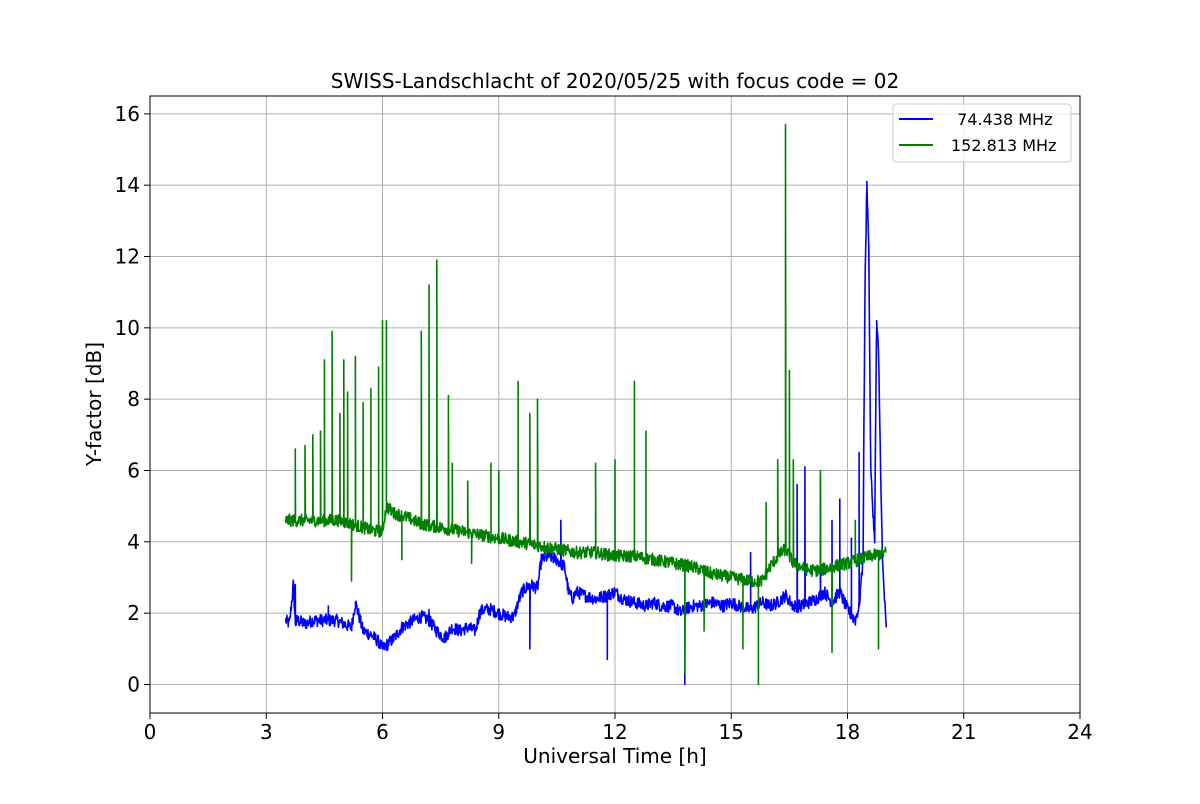  Describe the element at coordinates (963, 732) in the screenshot. I see `x-tick-label: 21` at that location.